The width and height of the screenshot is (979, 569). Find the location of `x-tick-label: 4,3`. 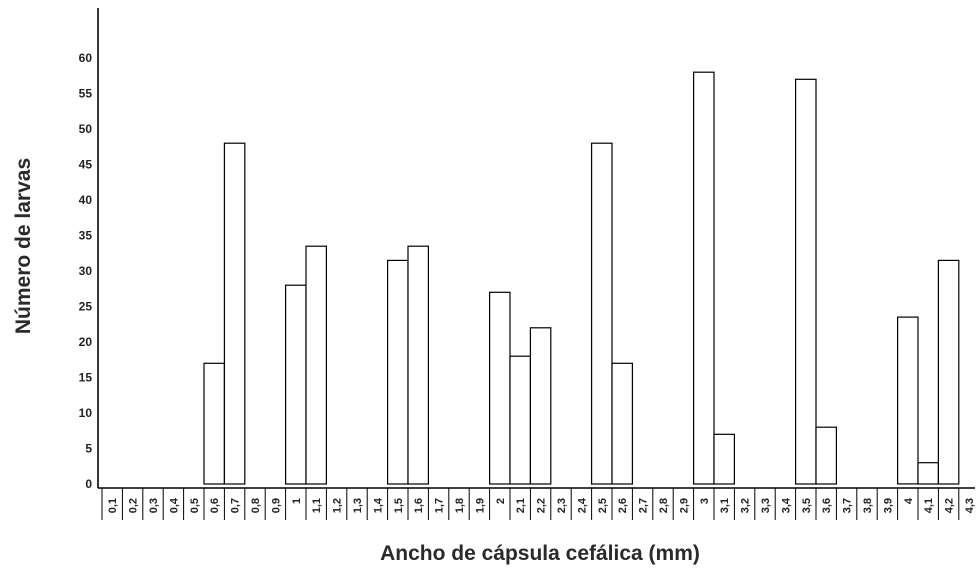

x-tick-label: 4,3 is located at coordinates (970, 505).